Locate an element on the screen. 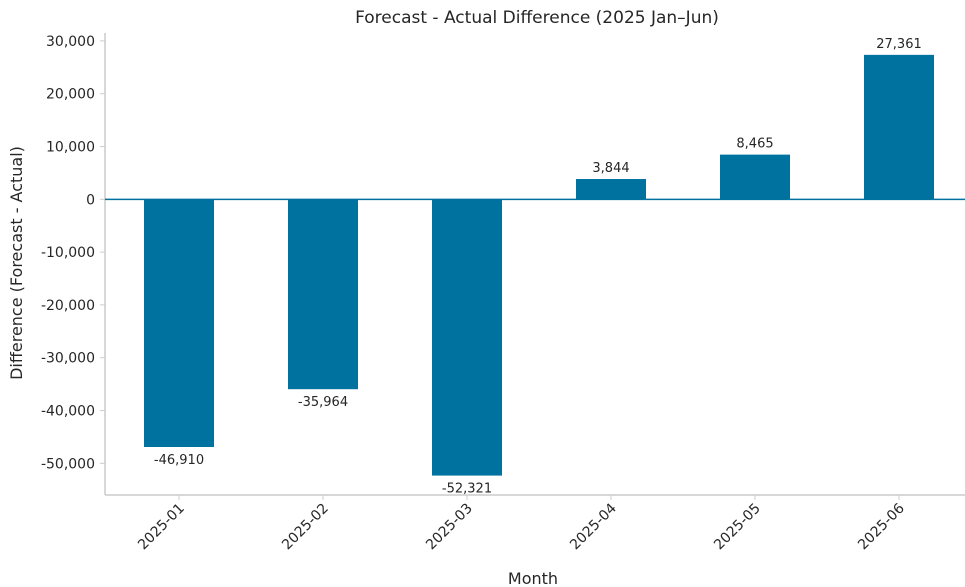 This screenshot has height=587, width=965. x-tick-label: 2025-03 is located at coordinates (449, 527).